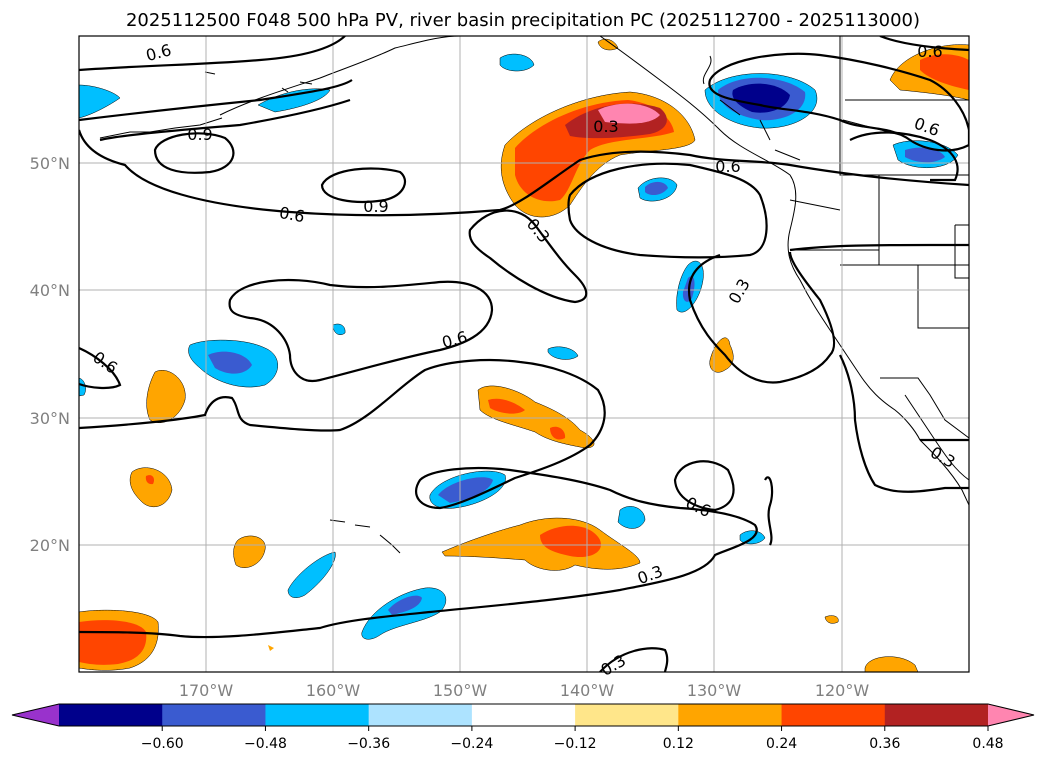 This screenshot has width=1047, height=765. I want to click on lon-label: 130°W, so click(714, 690).